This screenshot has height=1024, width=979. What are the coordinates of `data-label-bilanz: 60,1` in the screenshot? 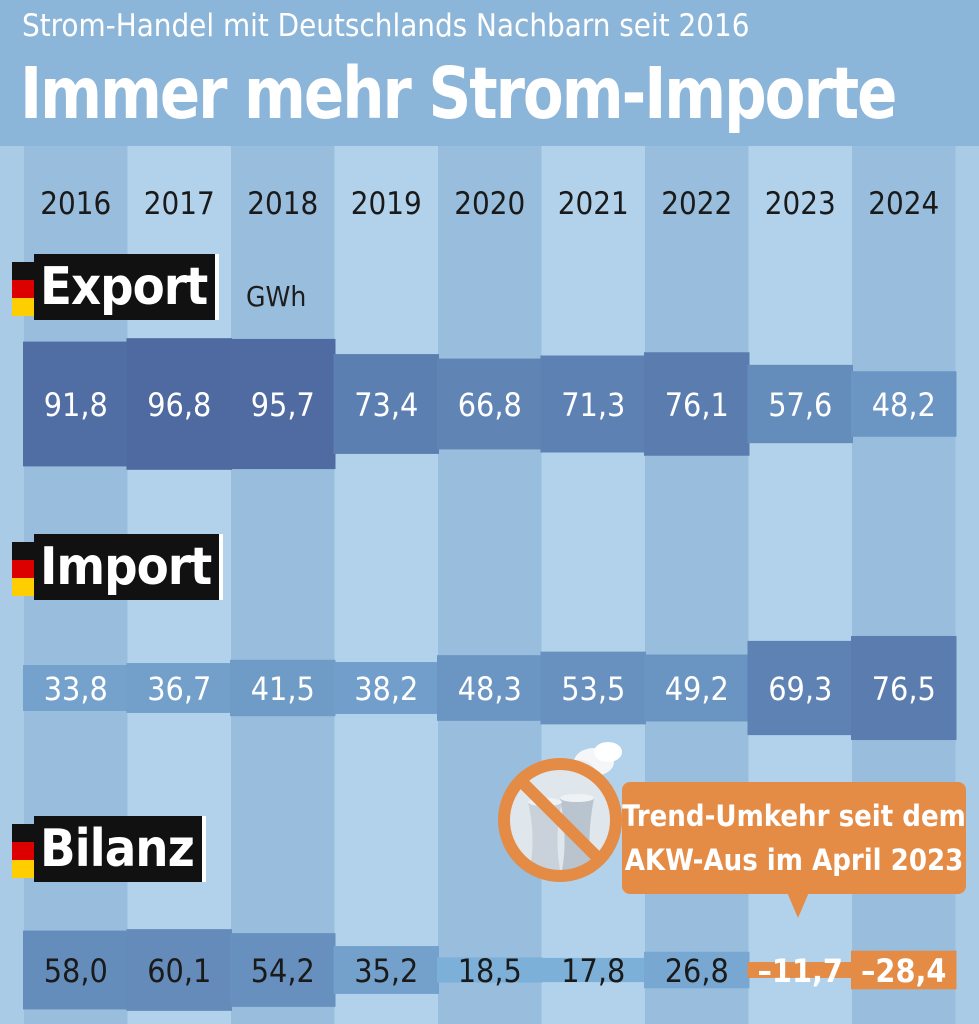 It's located at (179, 971).